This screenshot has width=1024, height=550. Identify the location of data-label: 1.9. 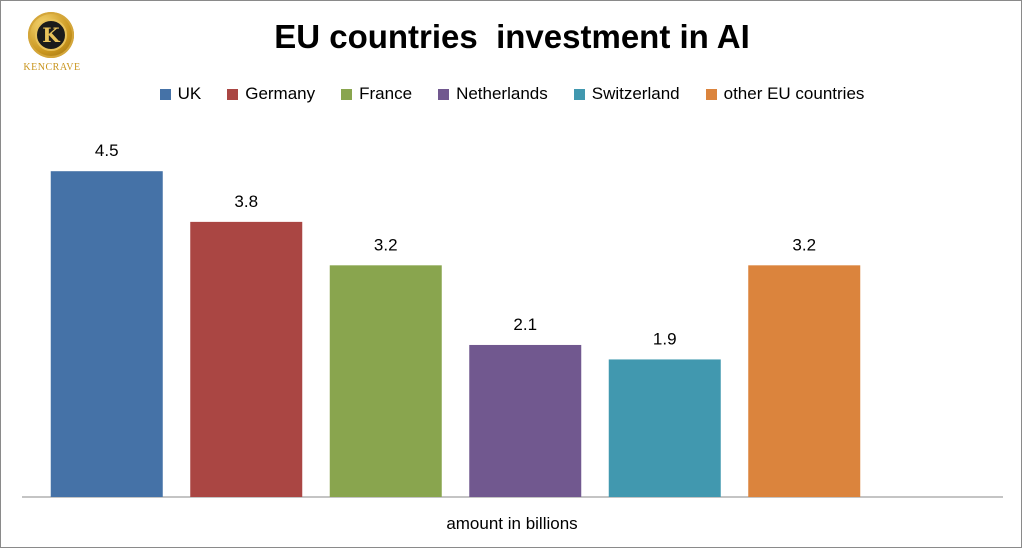
(665, 338).